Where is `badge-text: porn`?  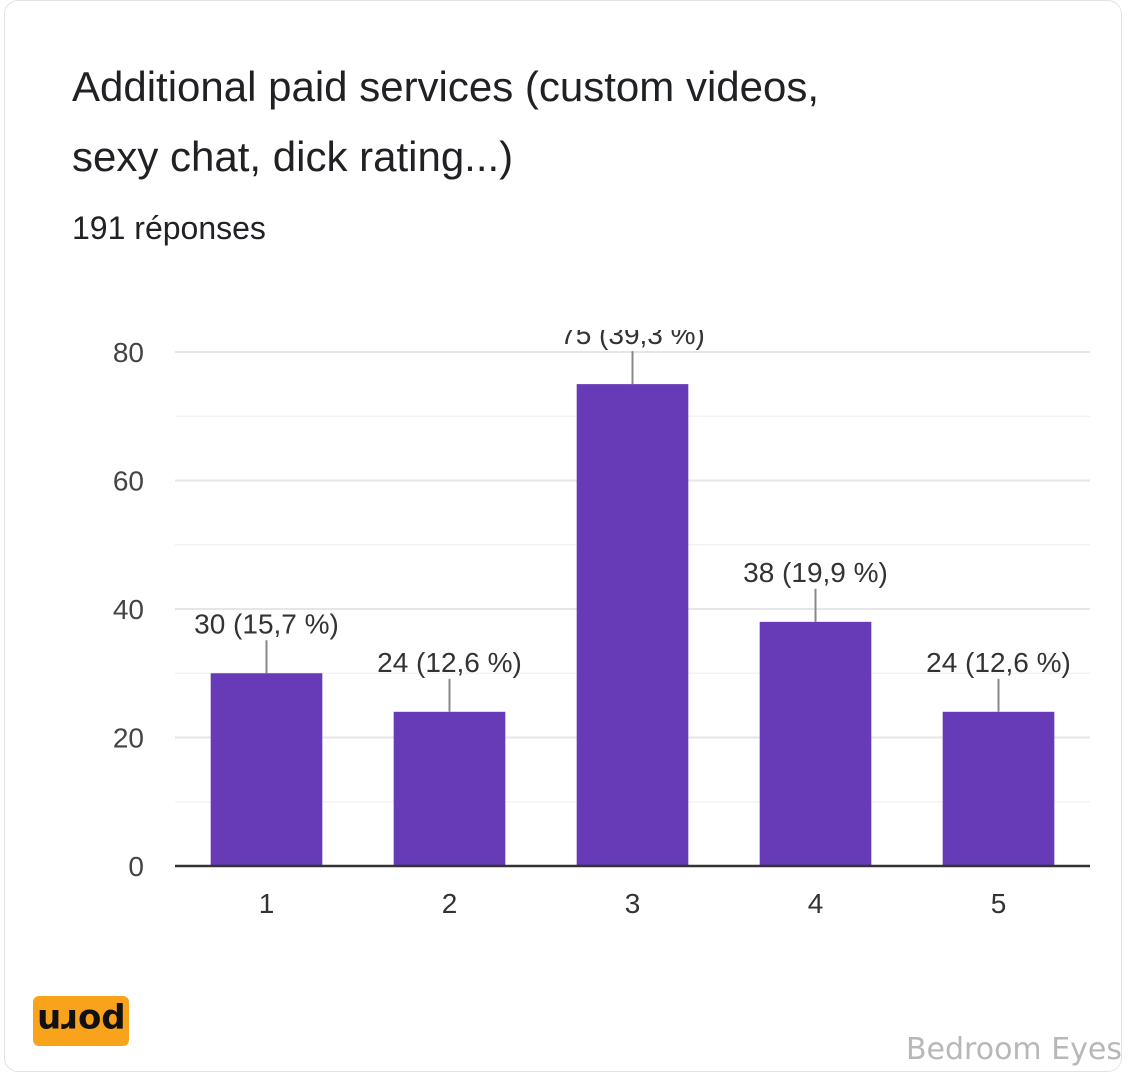
badge-text: porn is located at coordinates (81, 1021).